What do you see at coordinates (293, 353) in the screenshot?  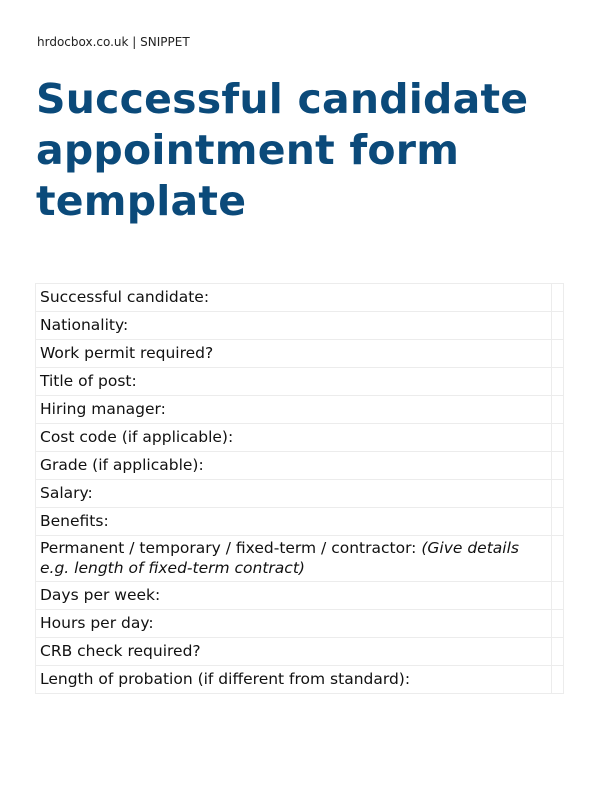 I see `field-label-cell: Work permit required?` at bounding box center [293, 353].